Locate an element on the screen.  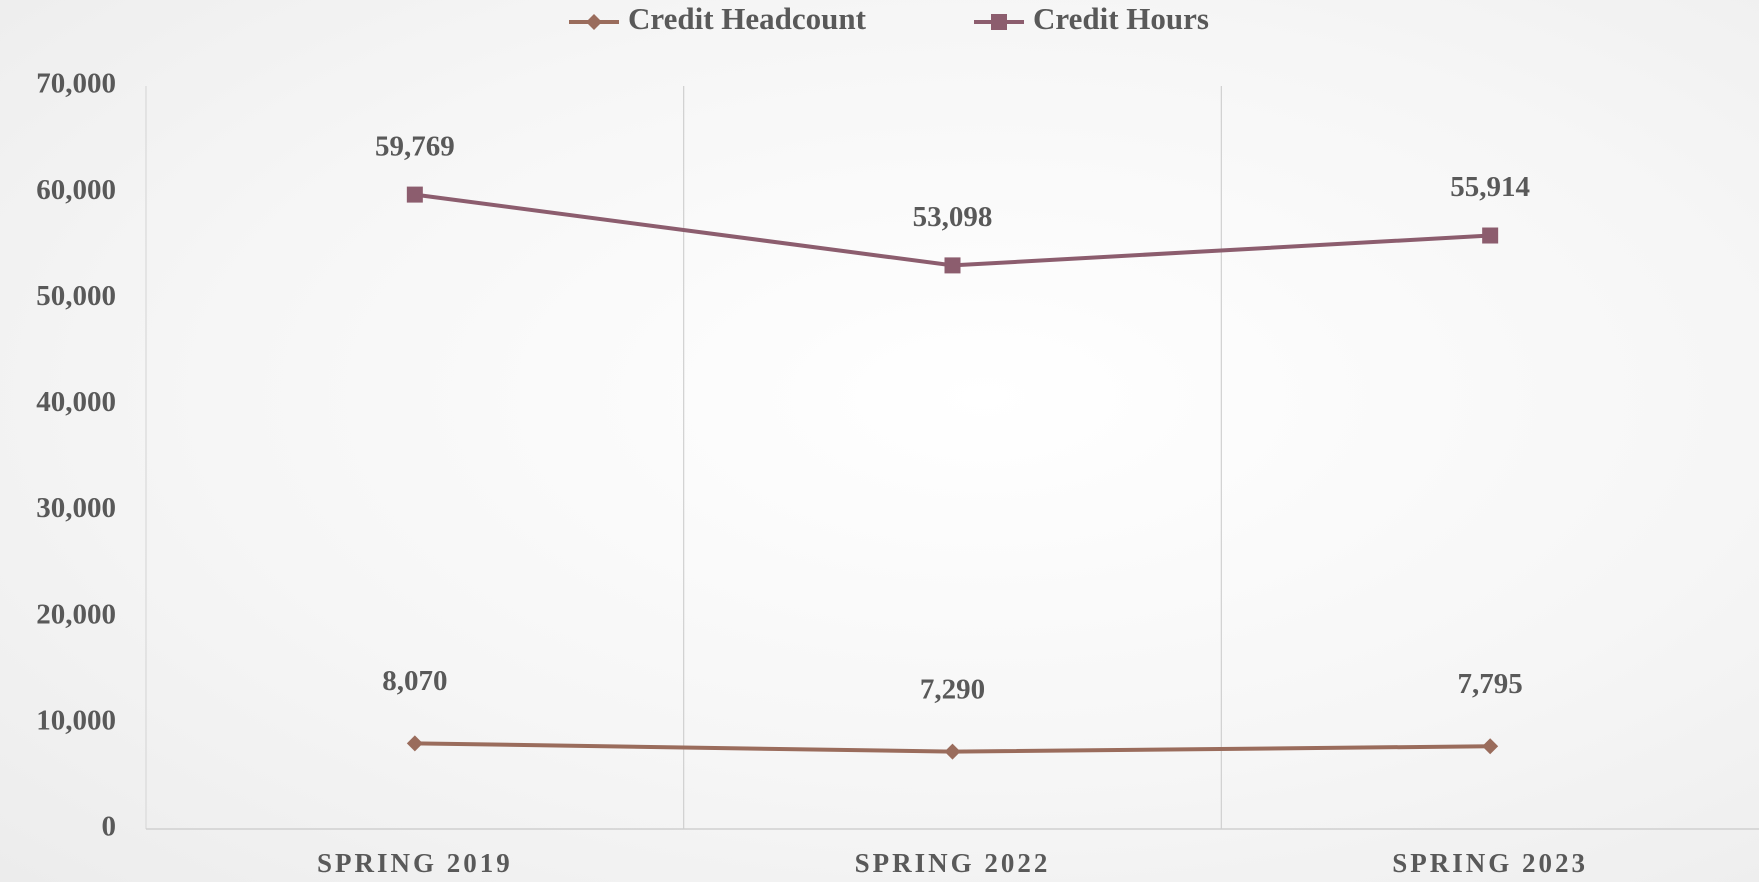
y-tick-label: 30,000 is located at coordinates (76, 508).